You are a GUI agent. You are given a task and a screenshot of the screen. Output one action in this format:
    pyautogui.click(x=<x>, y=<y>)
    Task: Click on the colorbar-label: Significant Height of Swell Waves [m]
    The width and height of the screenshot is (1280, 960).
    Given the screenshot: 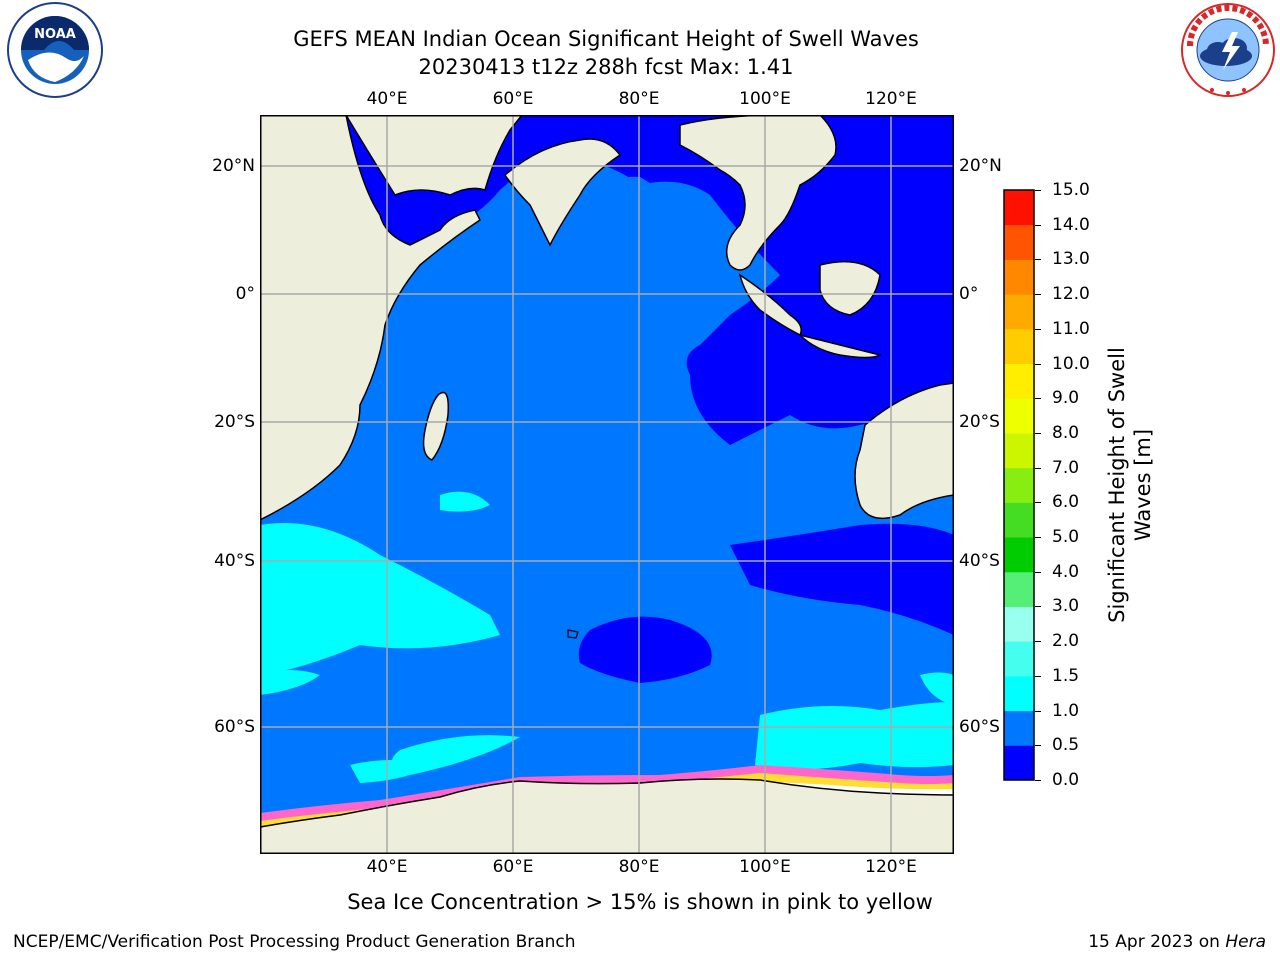 What is the action you would take?
    pyautogui.click(x=1130, y=485)
    